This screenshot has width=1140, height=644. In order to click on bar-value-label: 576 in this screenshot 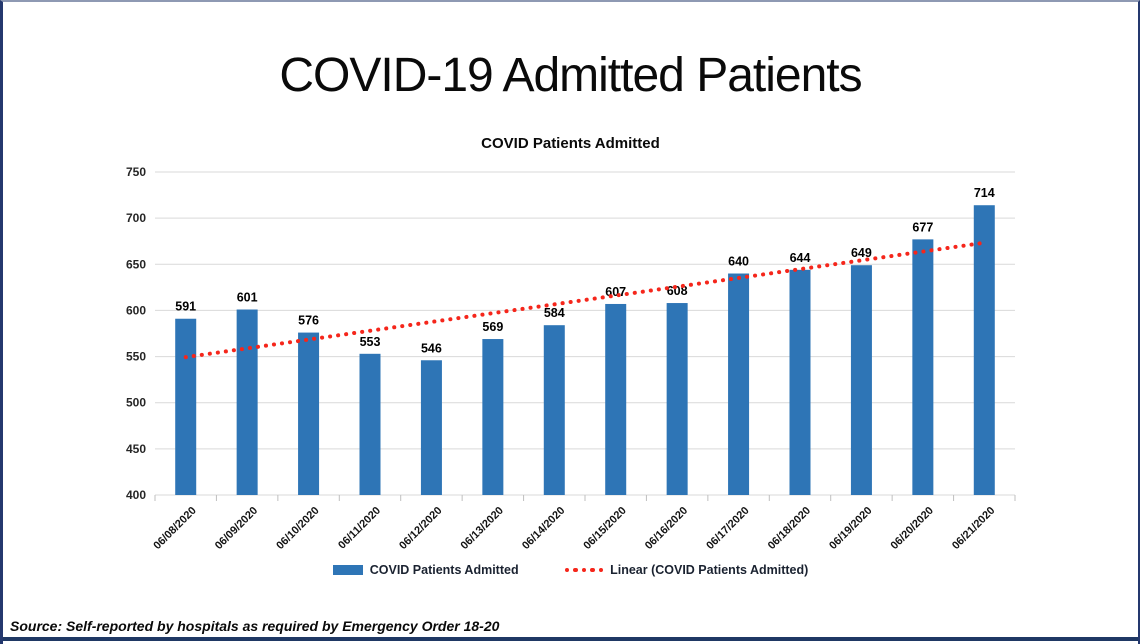, I will do `click(308, 321)`.